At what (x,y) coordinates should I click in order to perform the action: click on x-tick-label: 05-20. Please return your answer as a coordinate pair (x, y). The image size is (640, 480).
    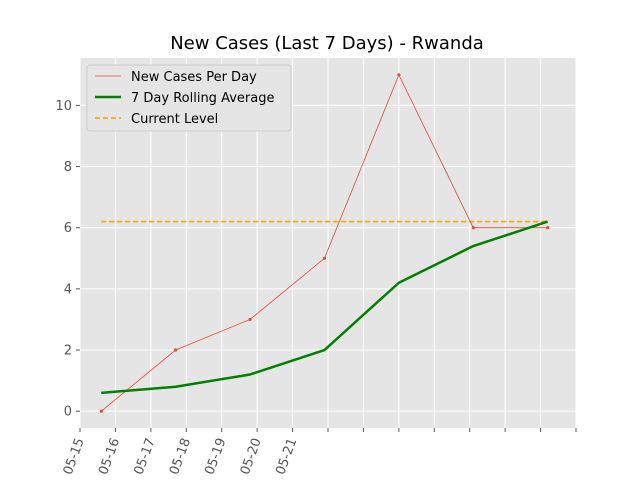
    Looking at the image, I should click on (251, 456).